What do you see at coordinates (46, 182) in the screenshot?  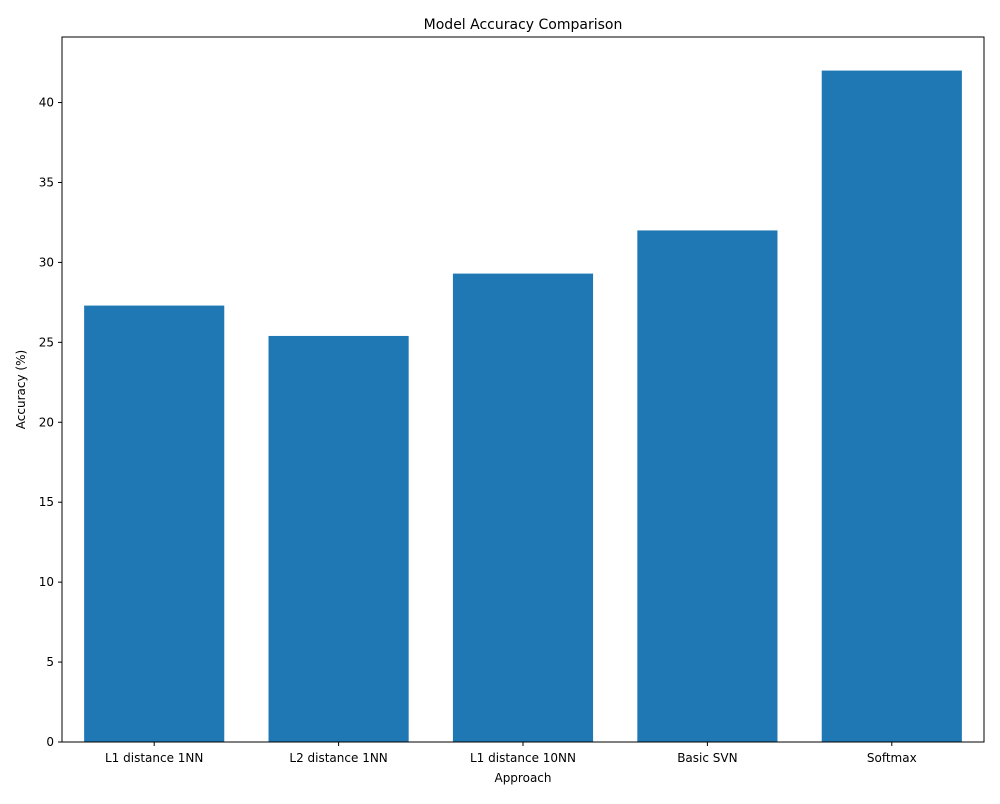 I see `y-tick-label: 35` at bounding box center [46, 182].